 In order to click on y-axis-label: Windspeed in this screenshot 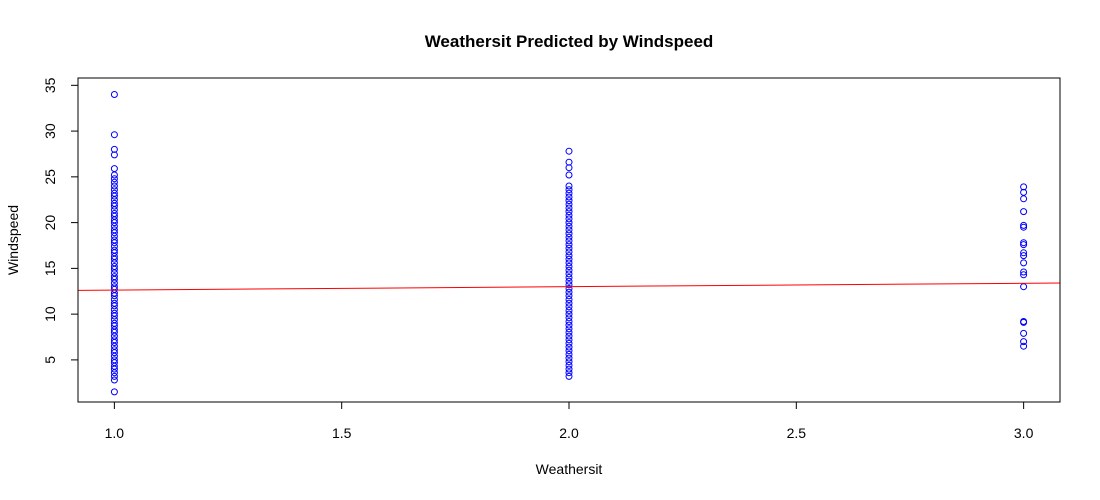, I will do `click(13, 240)`.